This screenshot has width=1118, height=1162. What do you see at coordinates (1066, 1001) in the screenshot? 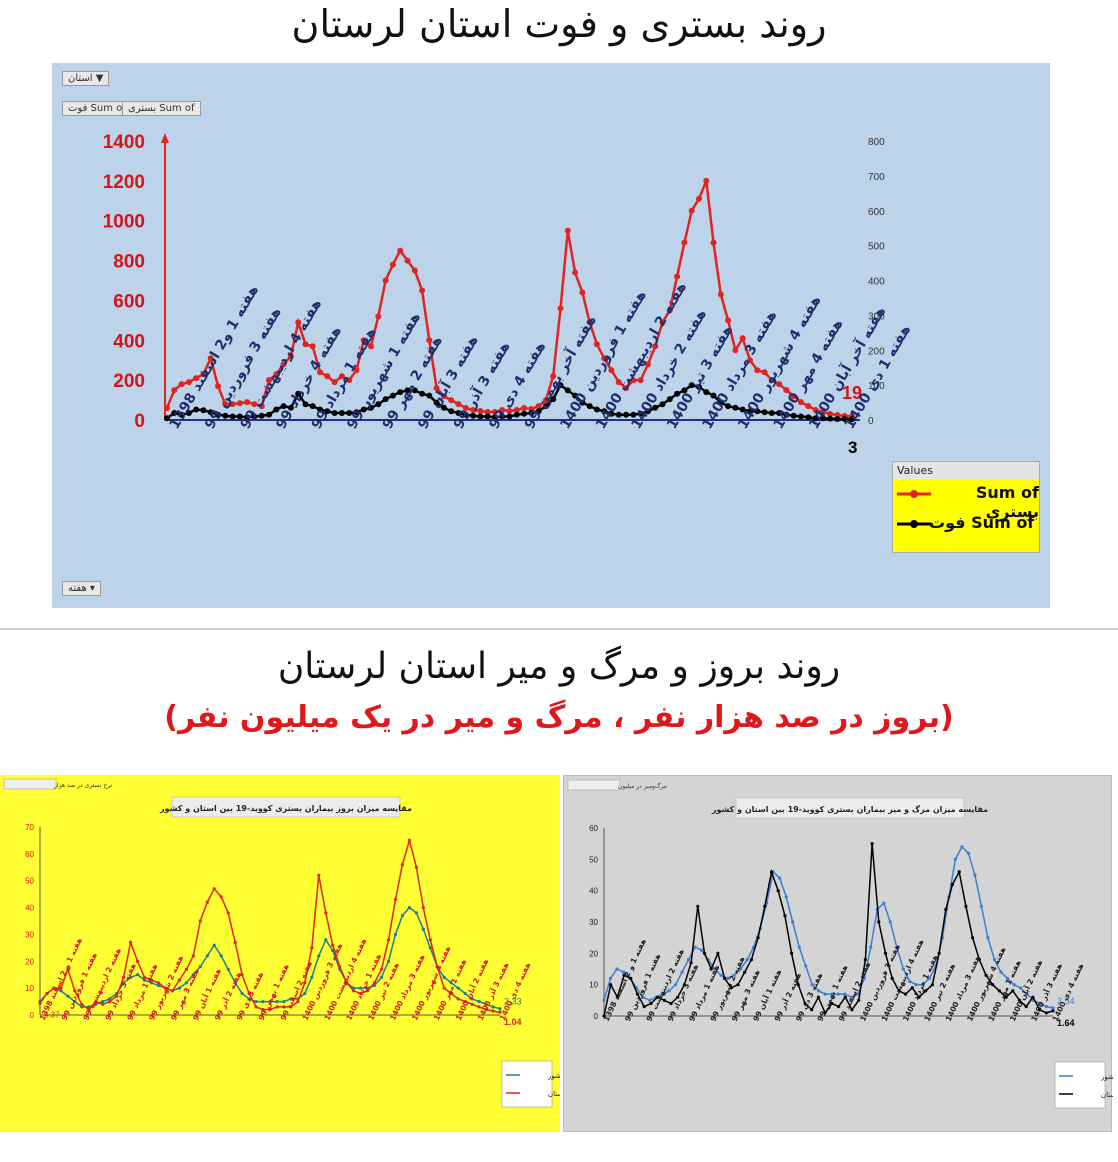
I see `end-label-country: 2.54` at bounding box center [1066, 1001].